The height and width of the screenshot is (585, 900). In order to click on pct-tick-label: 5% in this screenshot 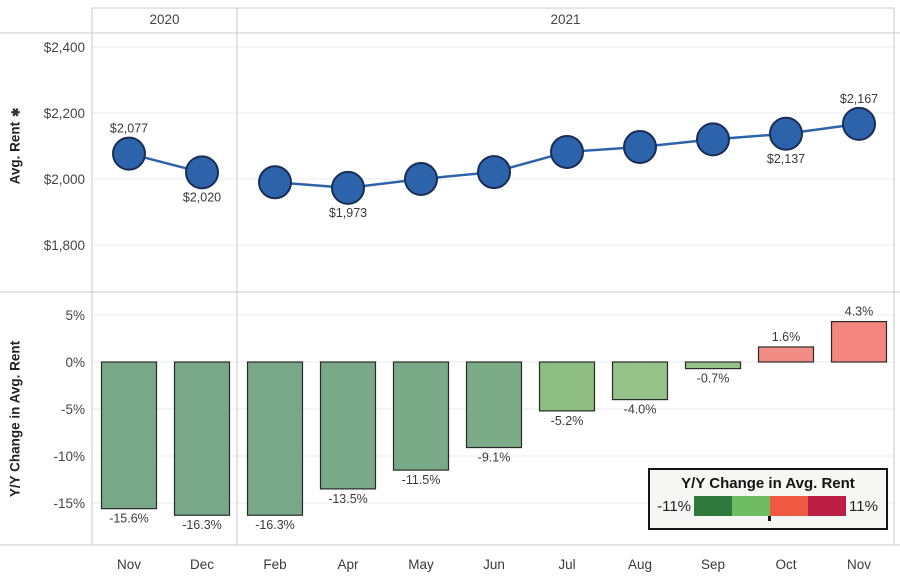, I will do `click(75, 315)`.